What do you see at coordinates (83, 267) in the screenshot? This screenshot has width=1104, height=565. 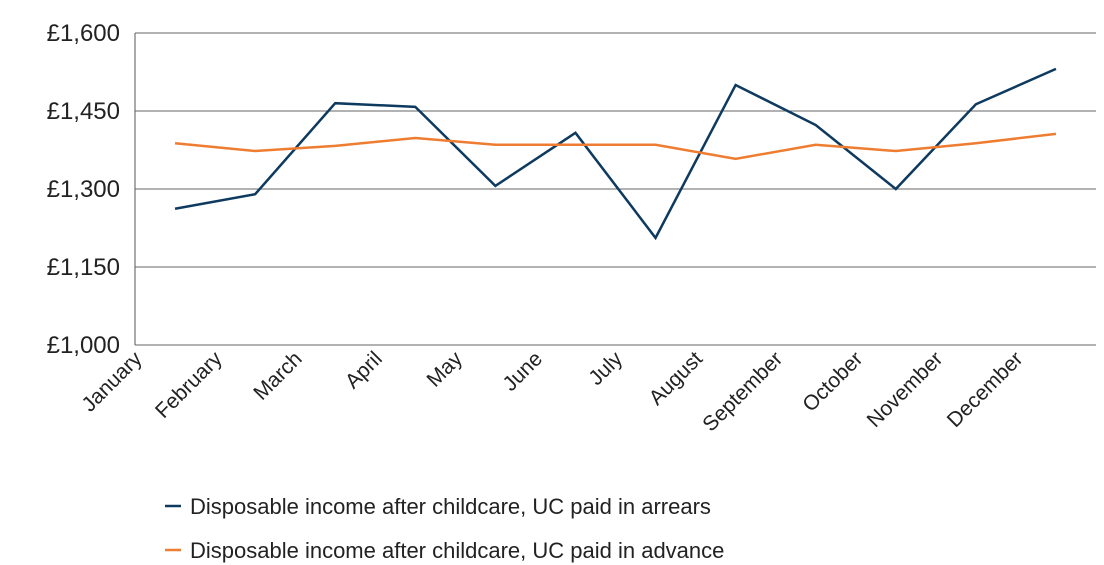 I see `y-tick-label: £1,150` at bounding box center [83, 267].